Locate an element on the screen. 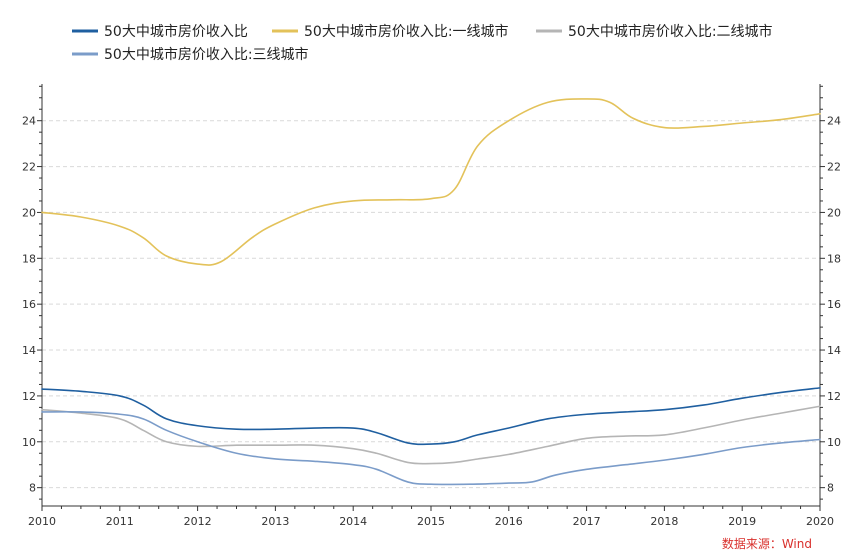 Image resolution: width=864 pixels, height=558 pixels. legend-label: 50大中城市房价收入比:二线城市 is located at coordinates (670, 31).